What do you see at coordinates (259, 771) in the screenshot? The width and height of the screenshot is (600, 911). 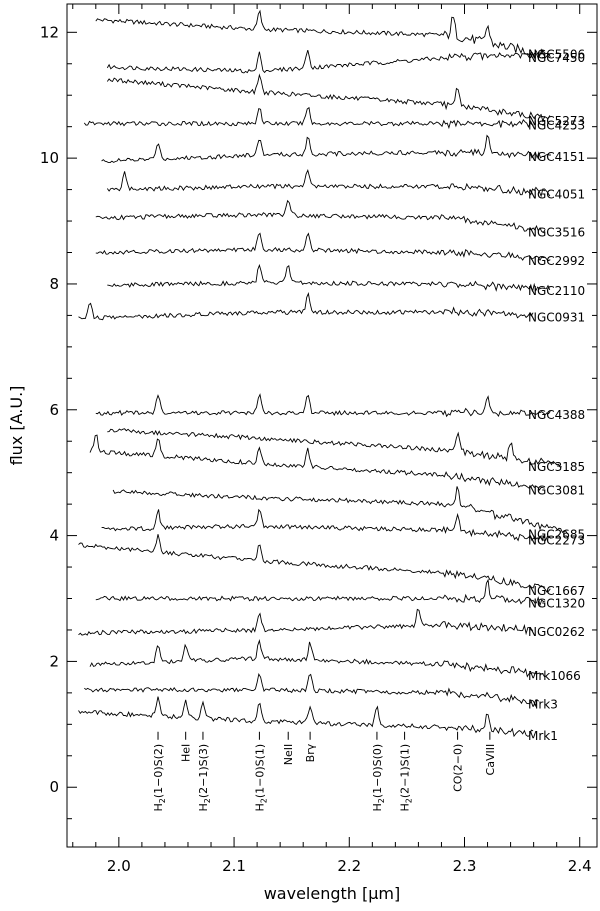 I see `line-label-transition: (1−0)S(1)` at bounding box center [259, 771].